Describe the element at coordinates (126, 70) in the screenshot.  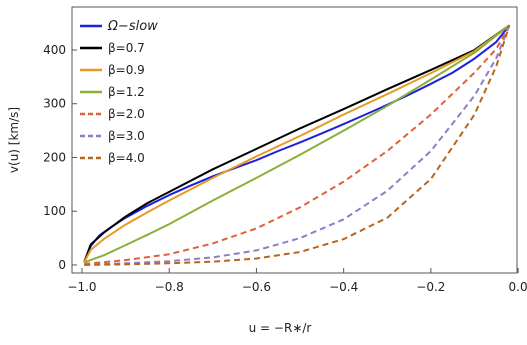
I see `legend-label-2: β=0.9` at that location.